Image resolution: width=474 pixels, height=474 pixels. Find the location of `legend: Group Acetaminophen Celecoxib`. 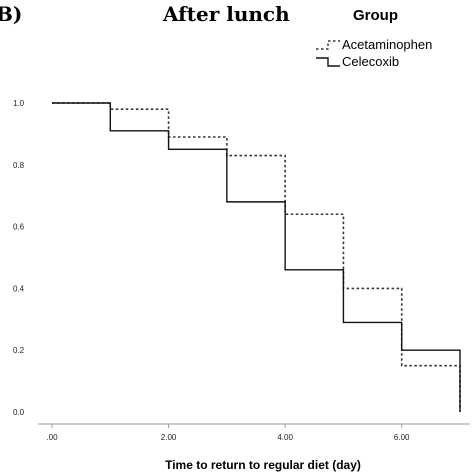

legend: Group Acetaminophen Celecoxib is located at coordinates (374, 38).